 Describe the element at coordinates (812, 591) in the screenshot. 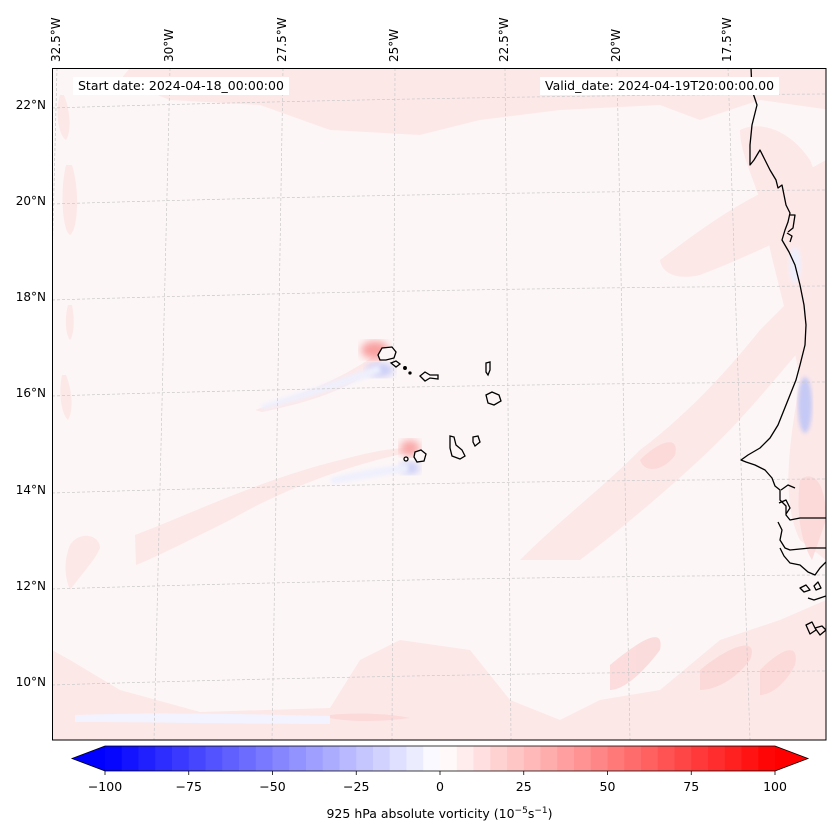

I see `coast-guinea-bissau-islands` at that location.